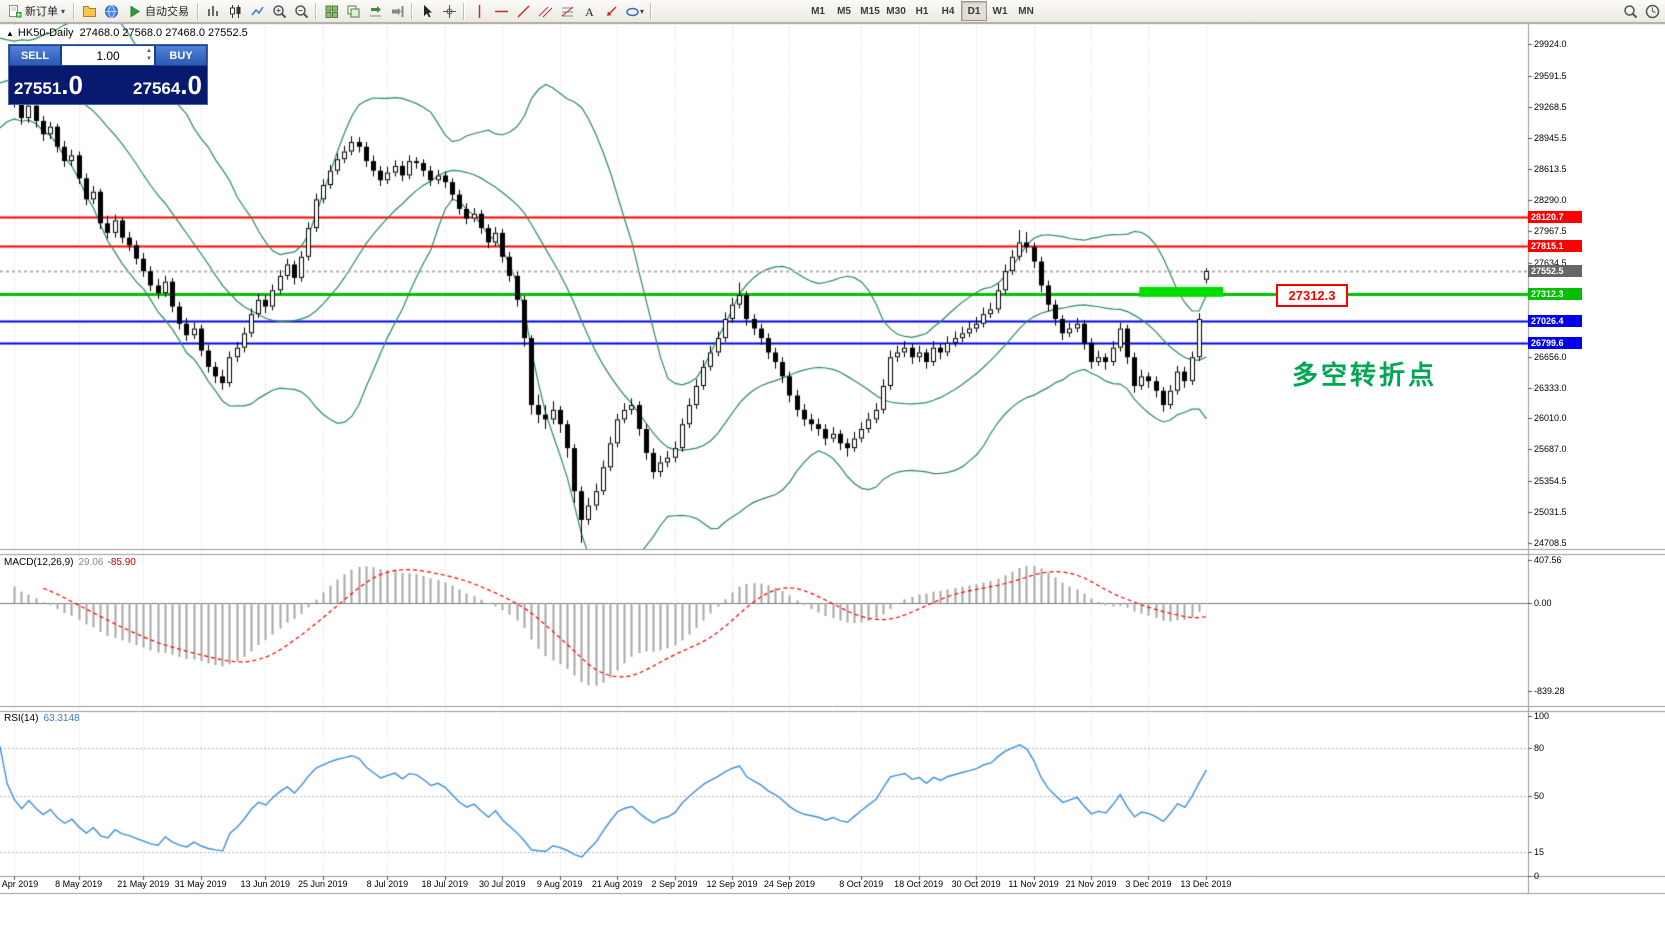 Image resolution: width=1665 pixels, height=947 pixels. Describe the element at coordinates (922, 11) in the screenshot. I see `timeframe-h1-button: H1` at that location.